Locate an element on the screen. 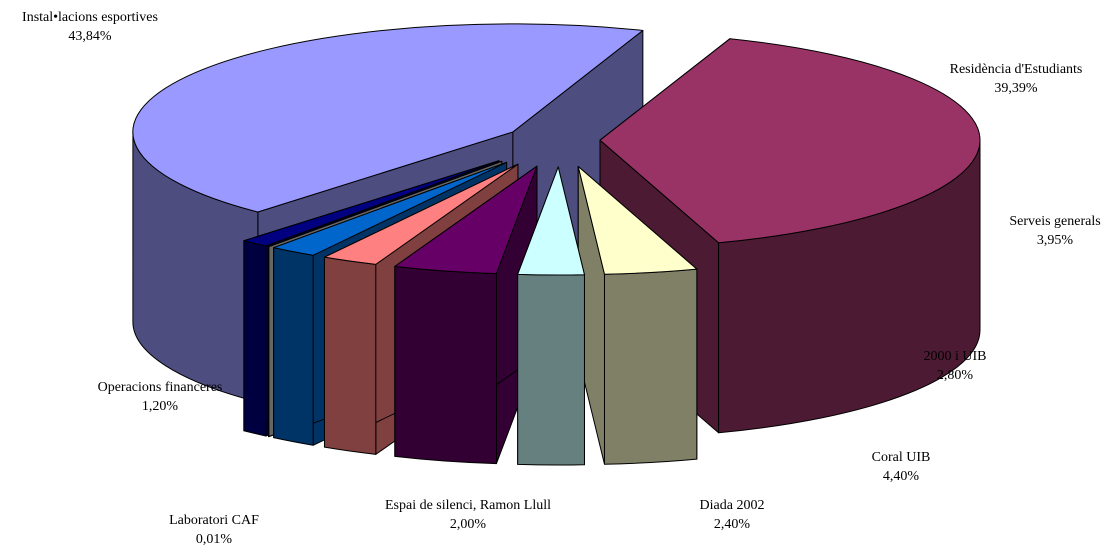 The image size is (1116, 549). slice-label-laboratori-caf: Laboratori CAF is located at coordinates (214, 520).